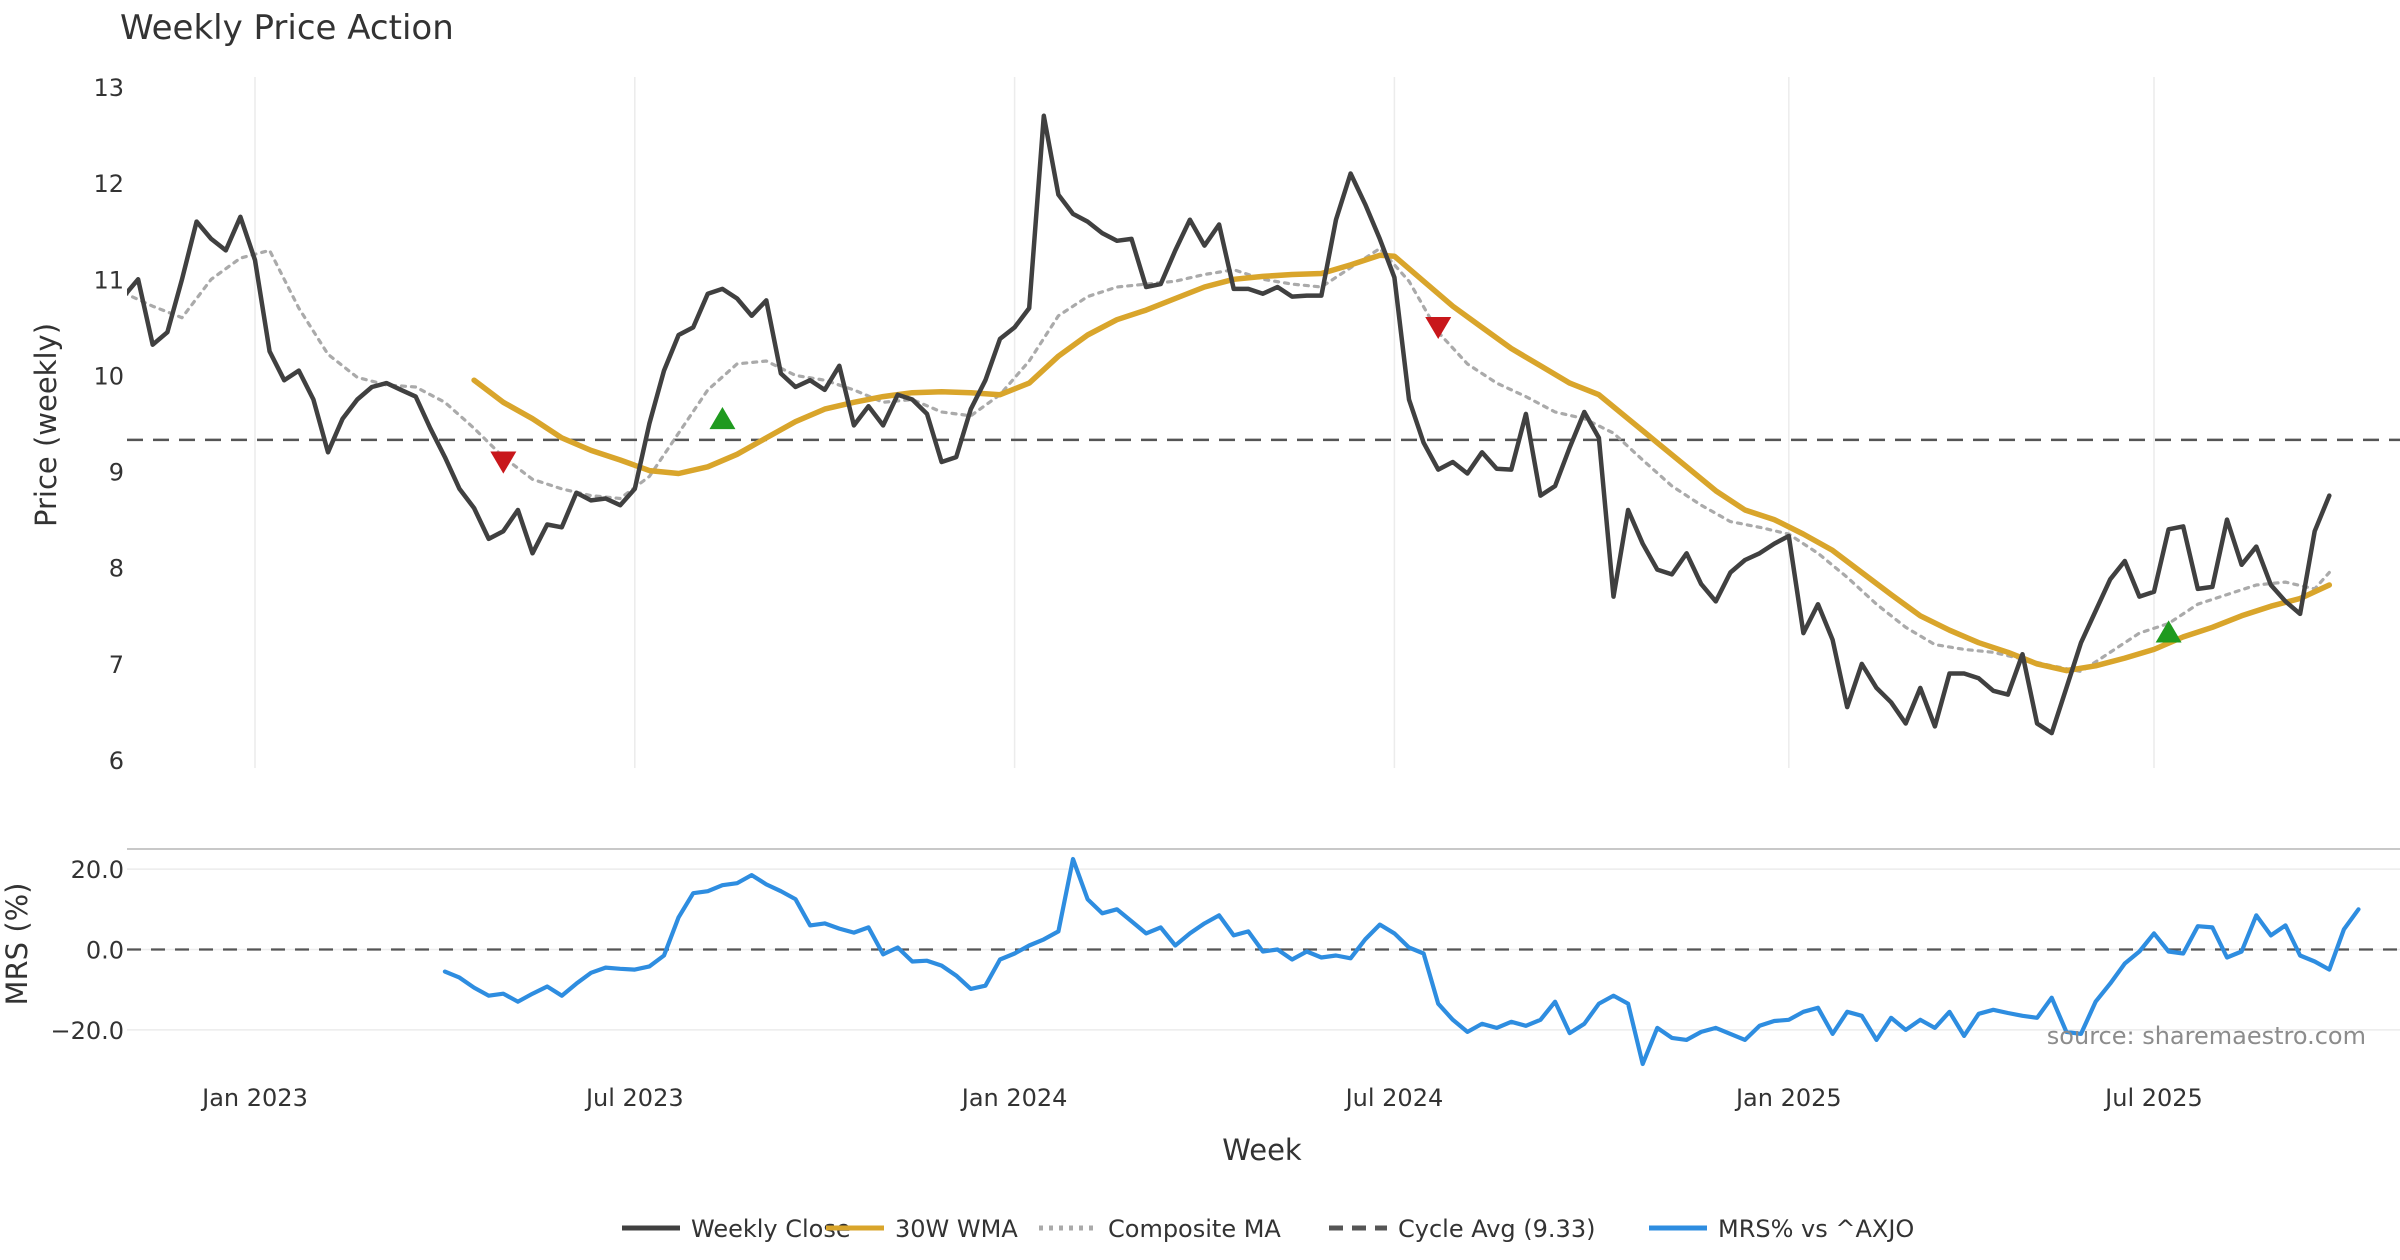 The image size is (2400, 1260). I want to click on legend-item-composite-ma: Composite MA, so click(1160, 1229).